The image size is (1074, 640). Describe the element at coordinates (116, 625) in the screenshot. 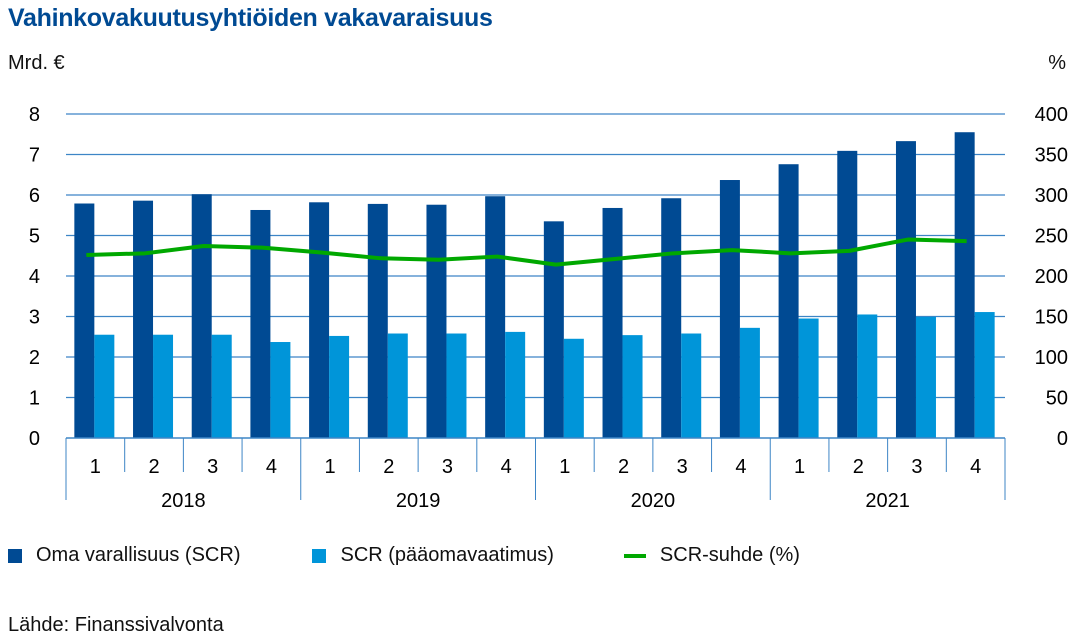

I see `source-note: Lähde: Finanssivalvonta` at that location.